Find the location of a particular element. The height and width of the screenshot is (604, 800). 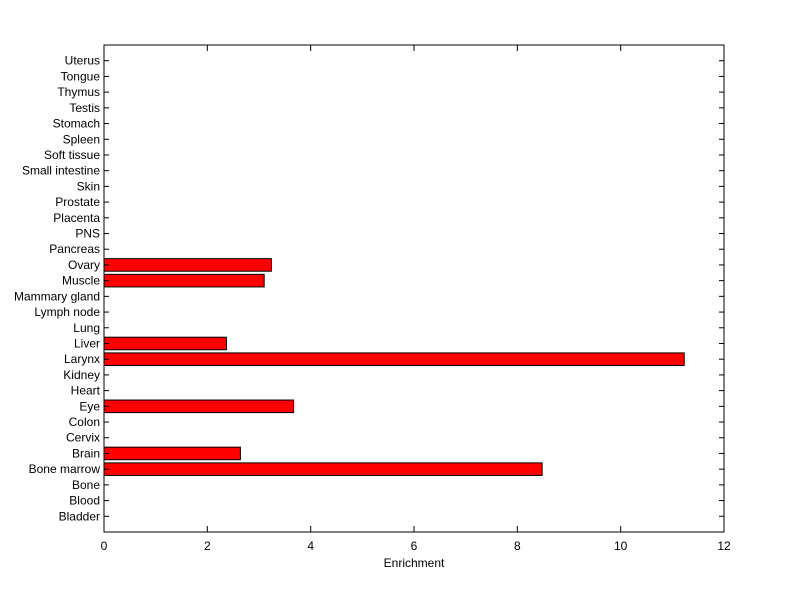

y-tick-label: Stomach is located at coordinates (76, 124).